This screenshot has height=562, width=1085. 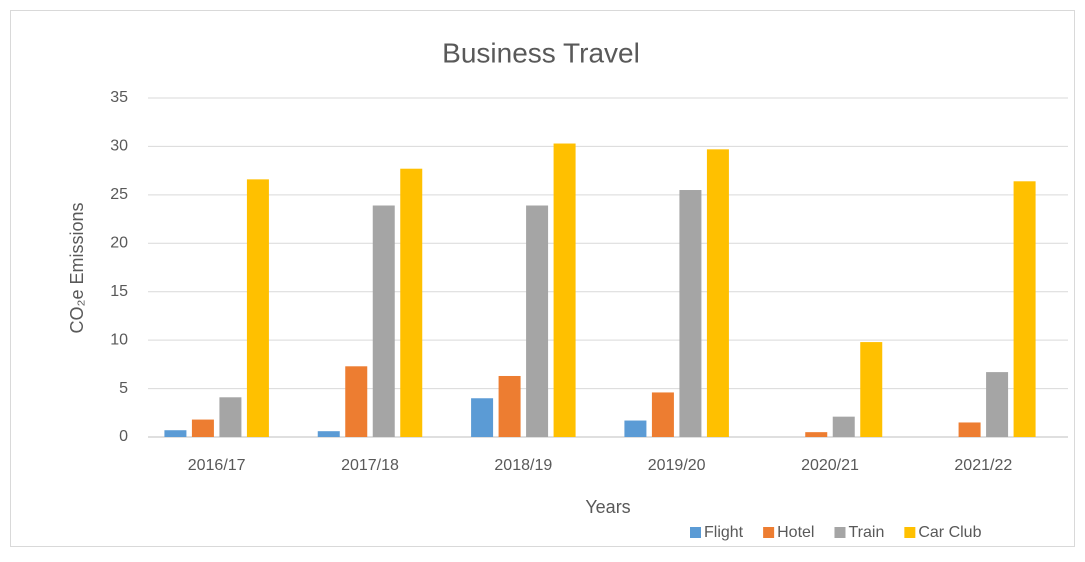 What do you see at coordinates (541, 52) in the screenshot?
I see `chart-title: Business Travel` at bounding box center [541, 52].